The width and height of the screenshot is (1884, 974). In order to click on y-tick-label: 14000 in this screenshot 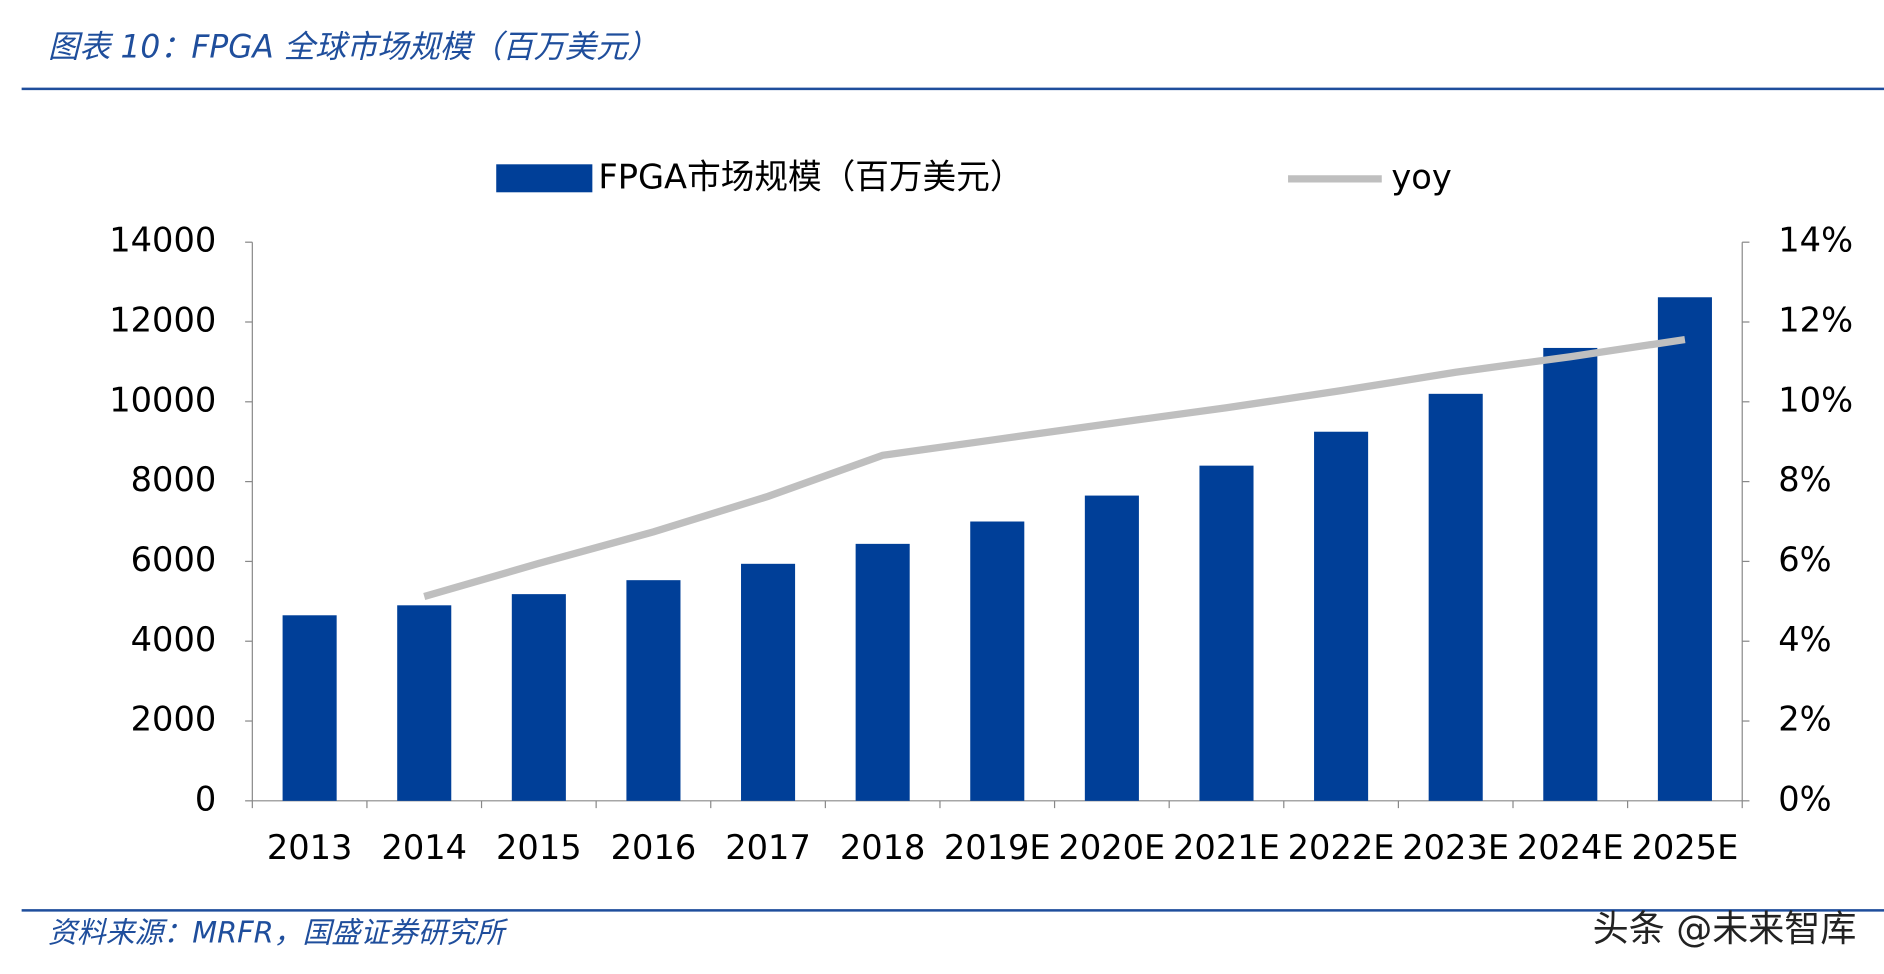, I will do `click(162, 240)`.